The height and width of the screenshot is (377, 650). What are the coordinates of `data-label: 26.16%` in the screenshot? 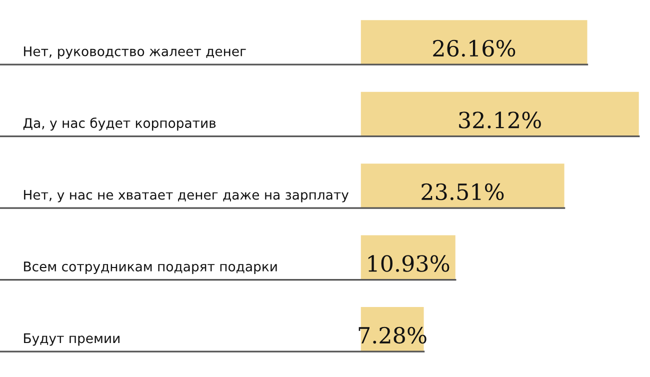 It's located at (474, 48).